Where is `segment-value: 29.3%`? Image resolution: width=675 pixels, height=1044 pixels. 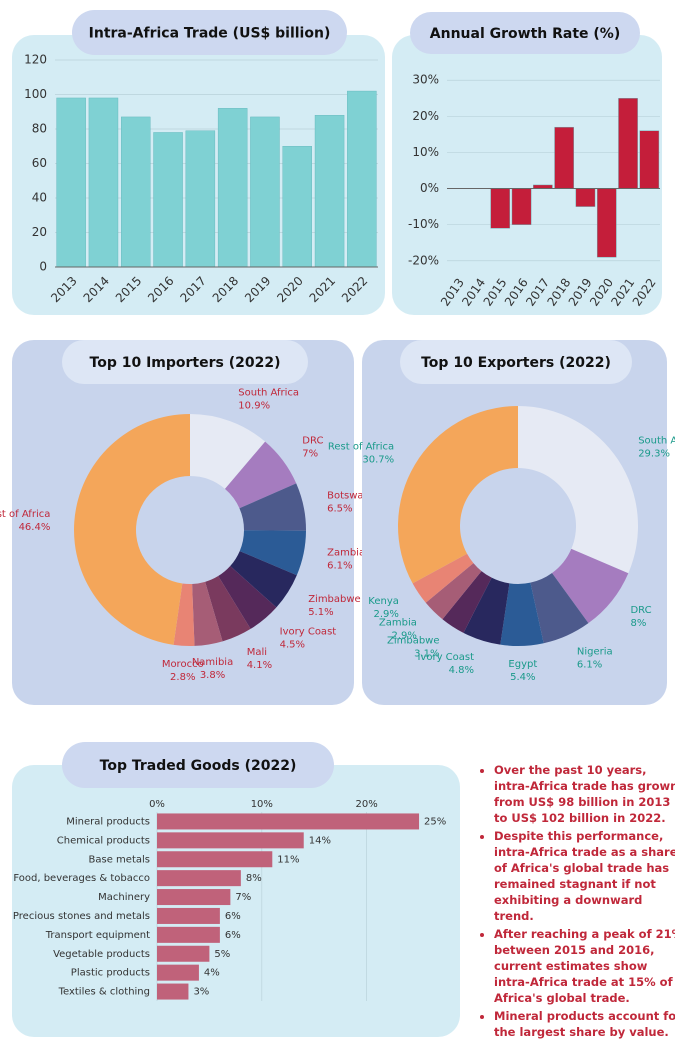
segment-value: 29.3% is located at coordinates (654, 454).